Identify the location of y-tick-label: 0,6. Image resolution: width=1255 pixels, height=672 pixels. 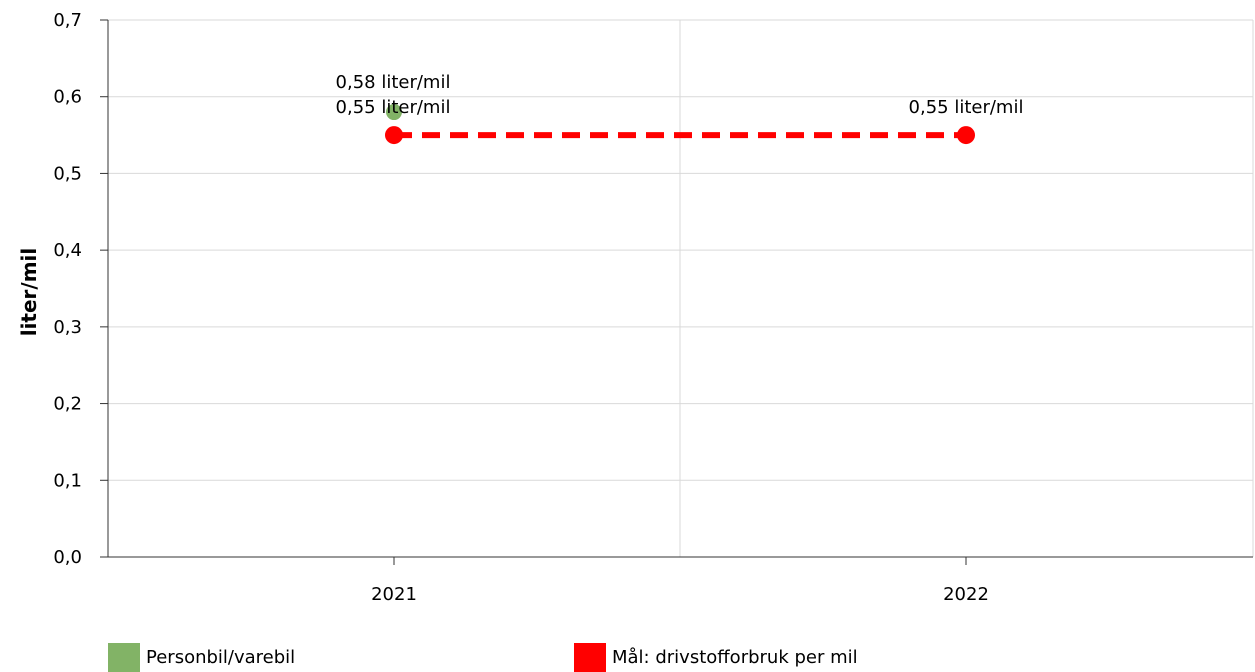
(67, 97).